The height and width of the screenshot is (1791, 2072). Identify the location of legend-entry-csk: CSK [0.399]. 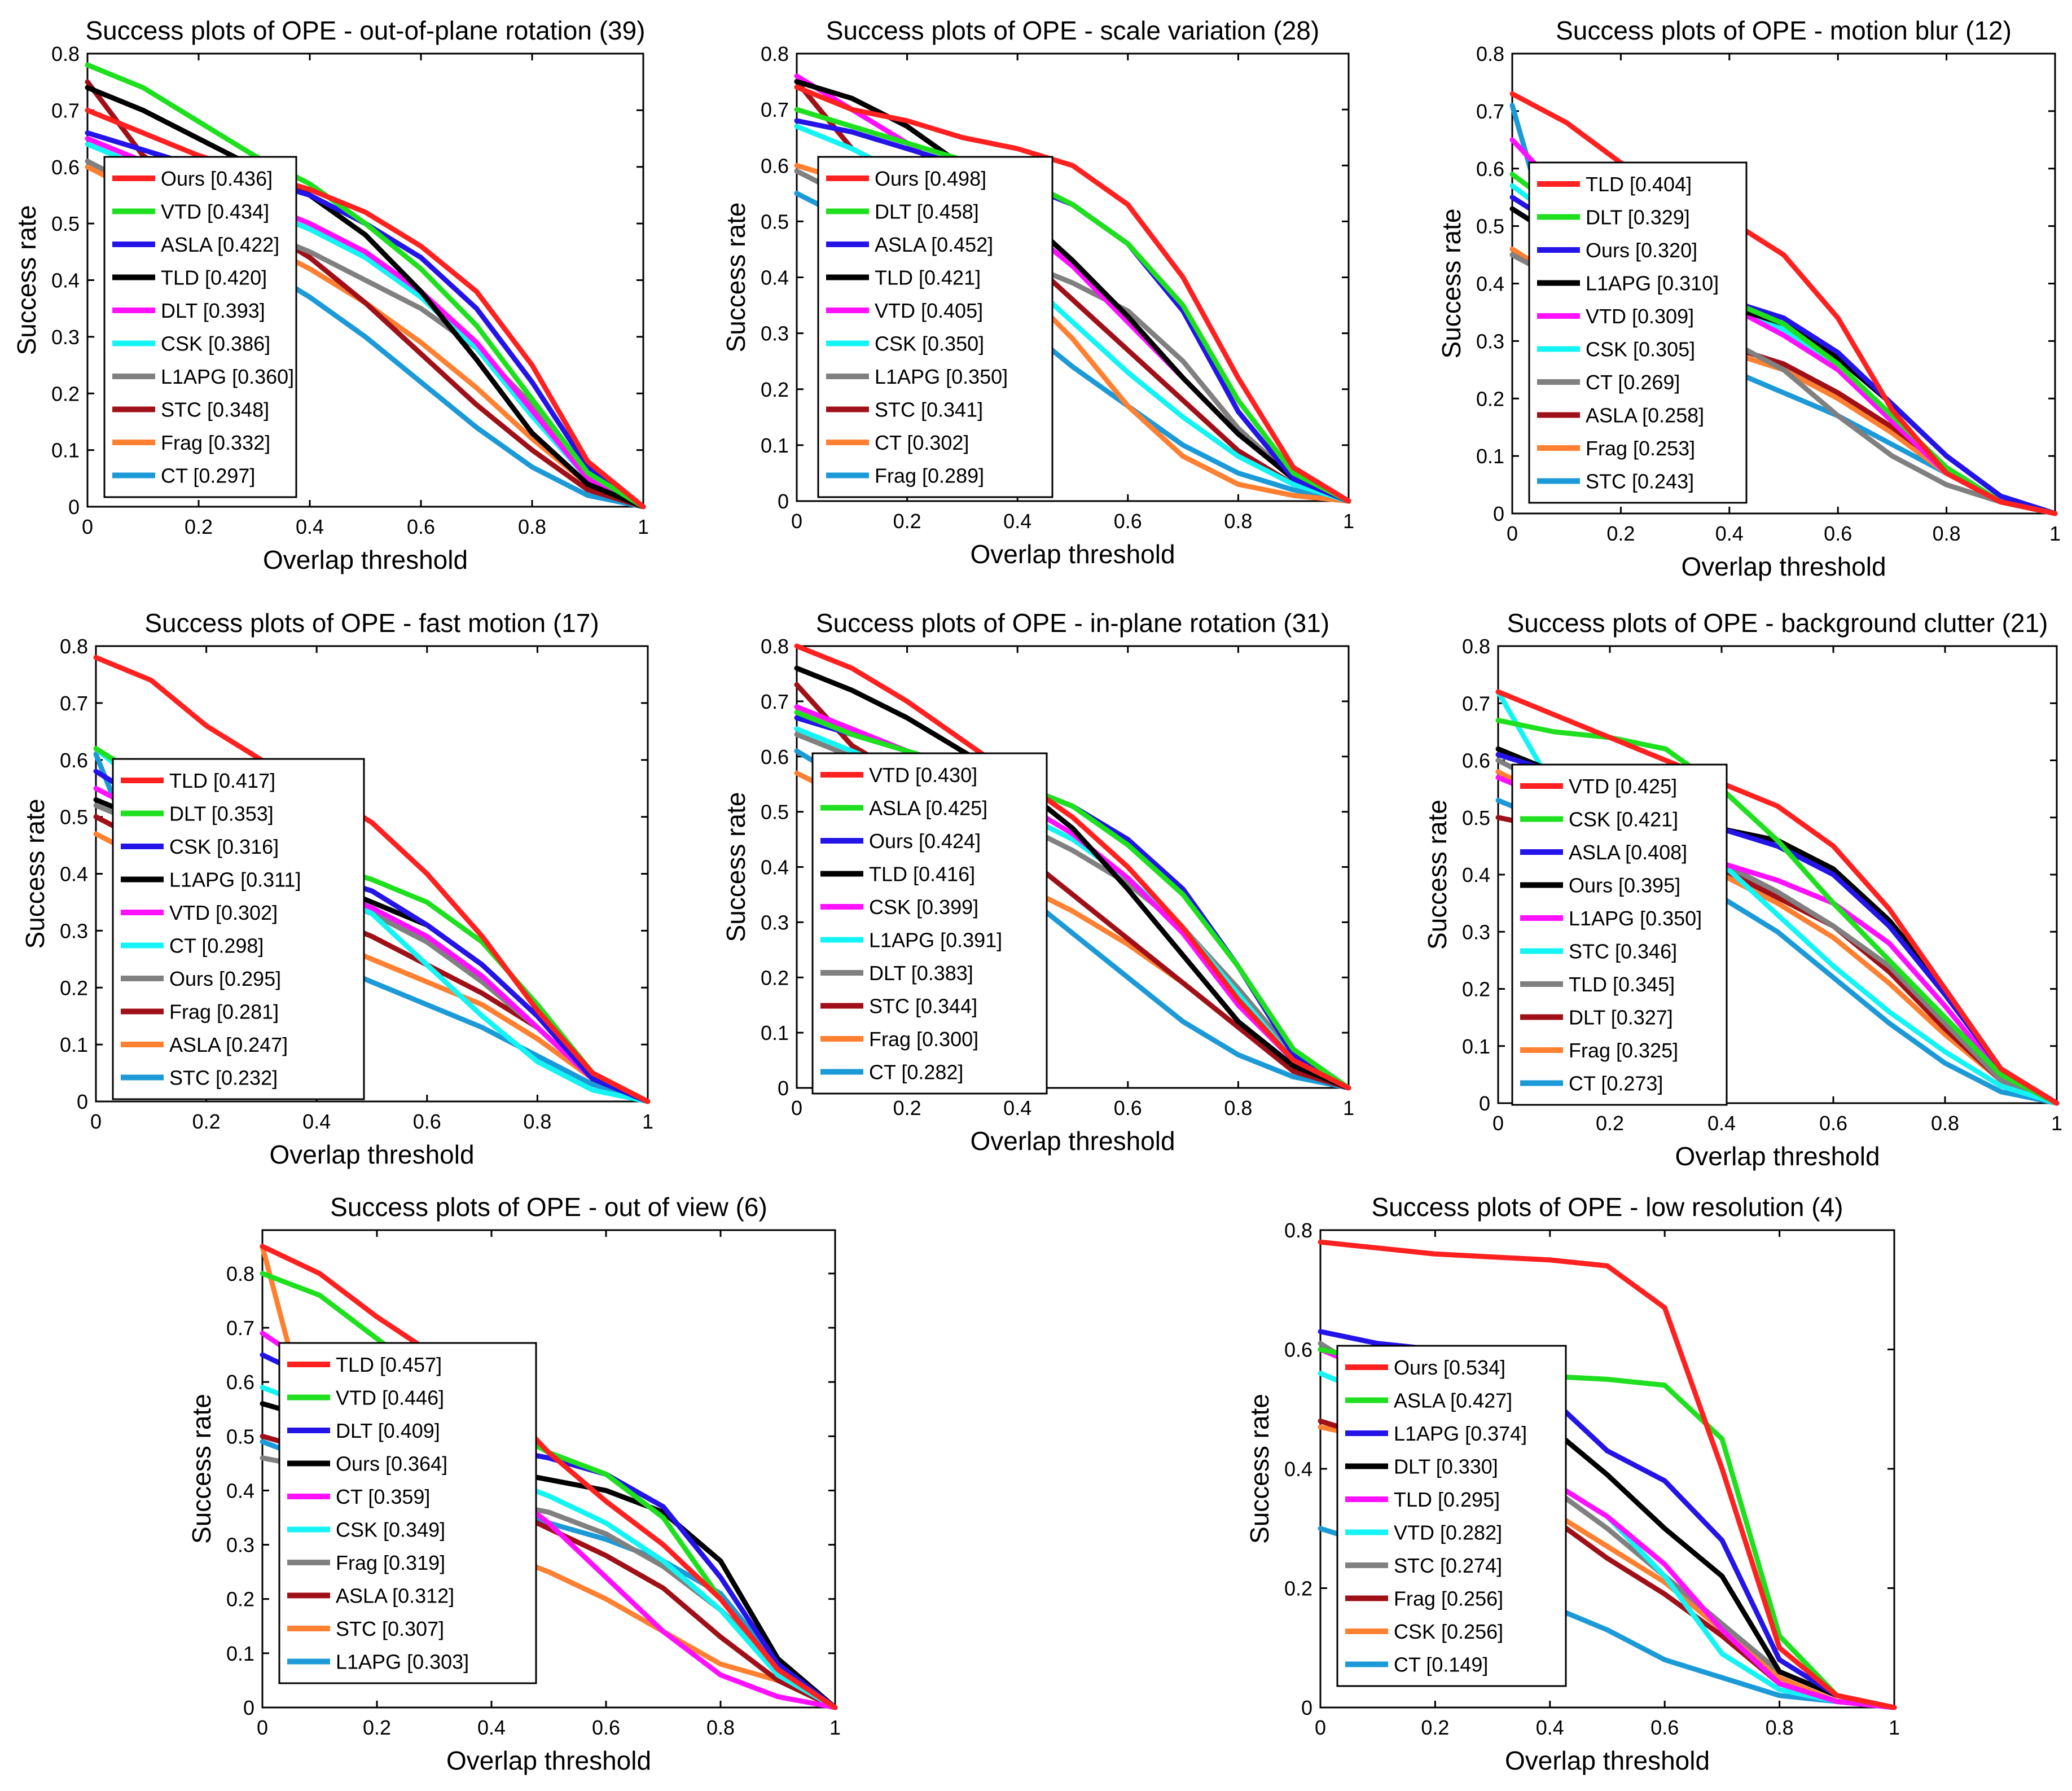
(923, 907).